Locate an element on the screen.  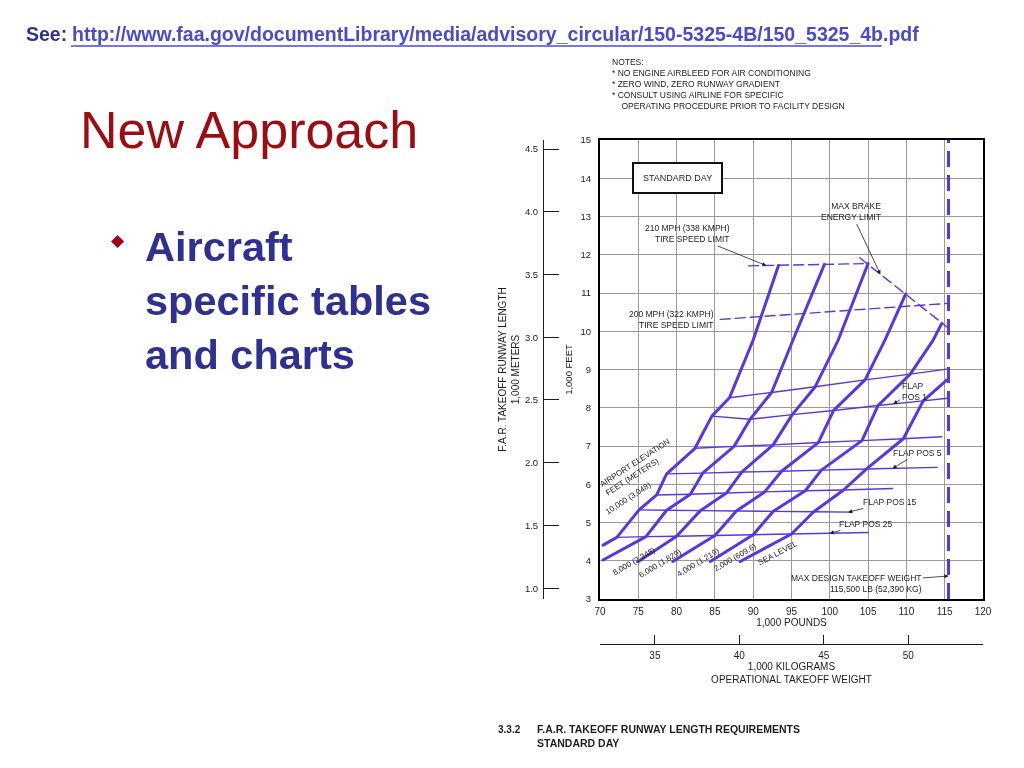
text: F.A.R. TAKEOFF RUNWAY LENGTH REQUIREMENTS STANDARD DAY is located at coordinates (668, 736).